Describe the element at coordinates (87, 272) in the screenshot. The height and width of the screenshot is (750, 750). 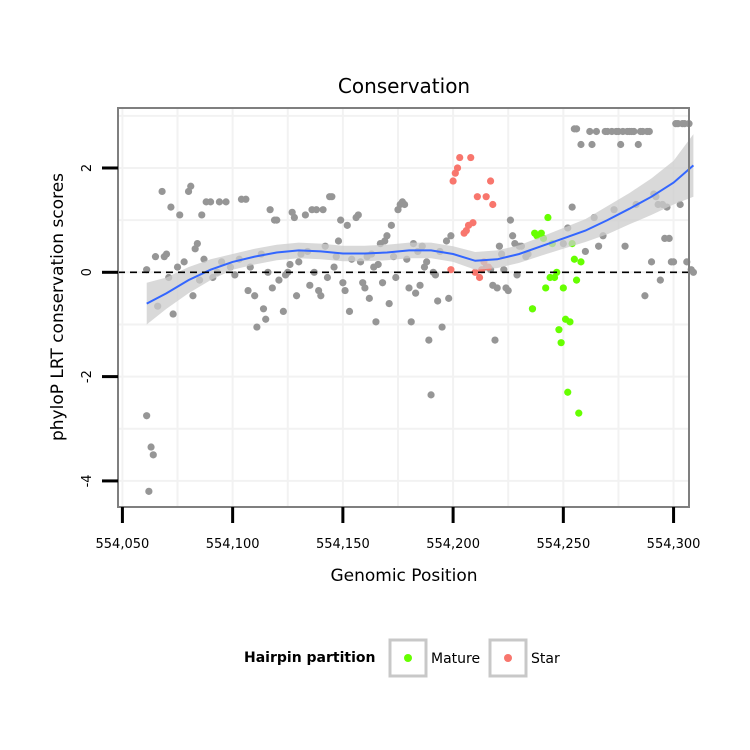
I see `y-tick-label: 0` at that location.